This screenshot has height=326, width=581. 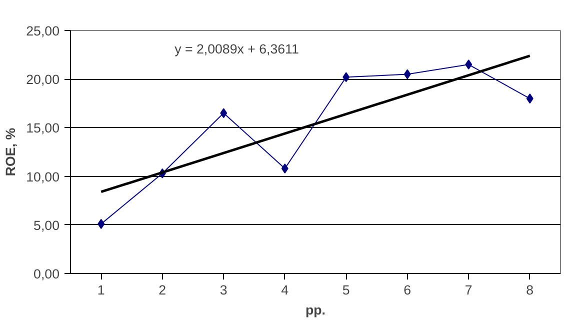 What do you see at coordinates (468, 290) in the screenshot?
I see `x-tick-label: 7` at bounding box center [468, 290].